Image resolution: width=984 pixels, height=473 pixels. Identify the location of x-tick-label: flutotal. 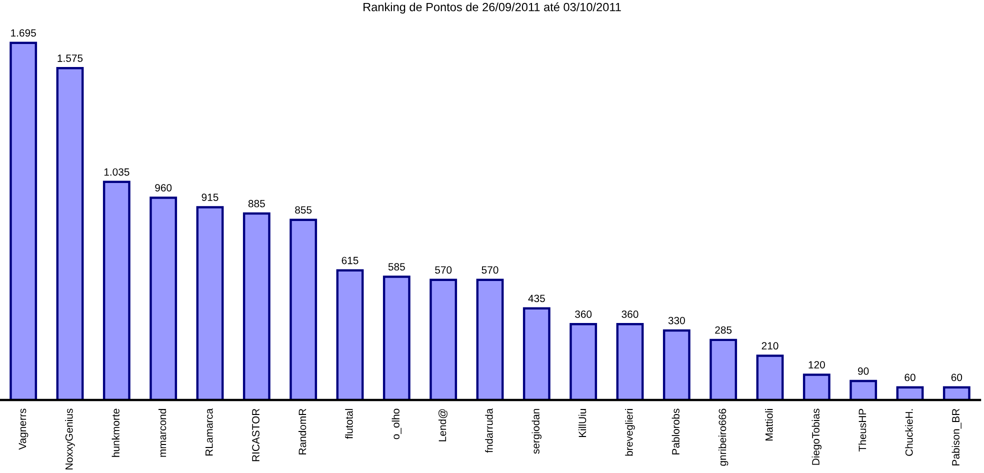
(349, 424).